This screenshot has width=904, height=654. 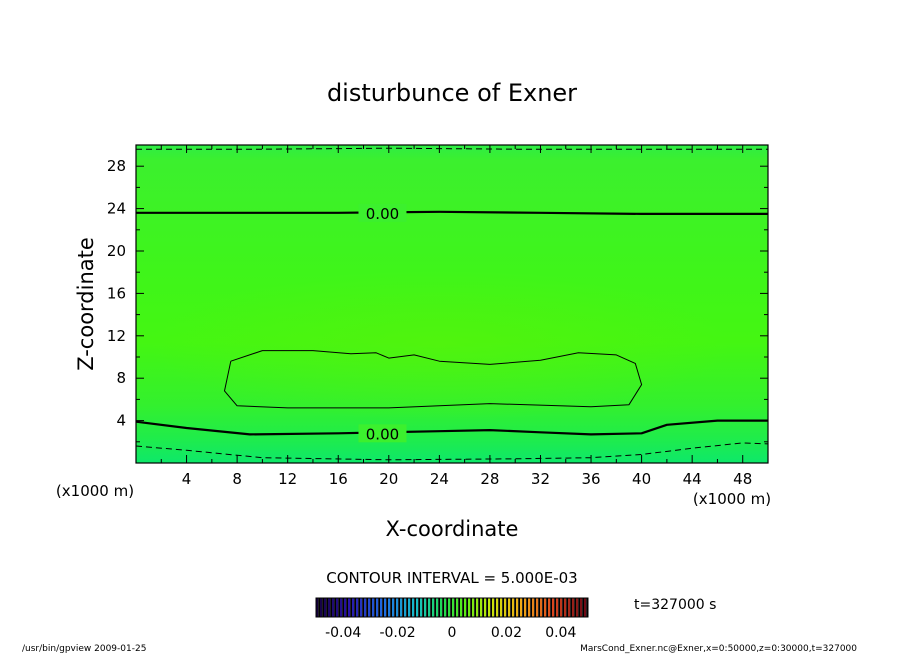 What do you see at coordinates (742, 479) in the screenshot?
I see `x-tick-label: 48` at bounding box center [742, 479].